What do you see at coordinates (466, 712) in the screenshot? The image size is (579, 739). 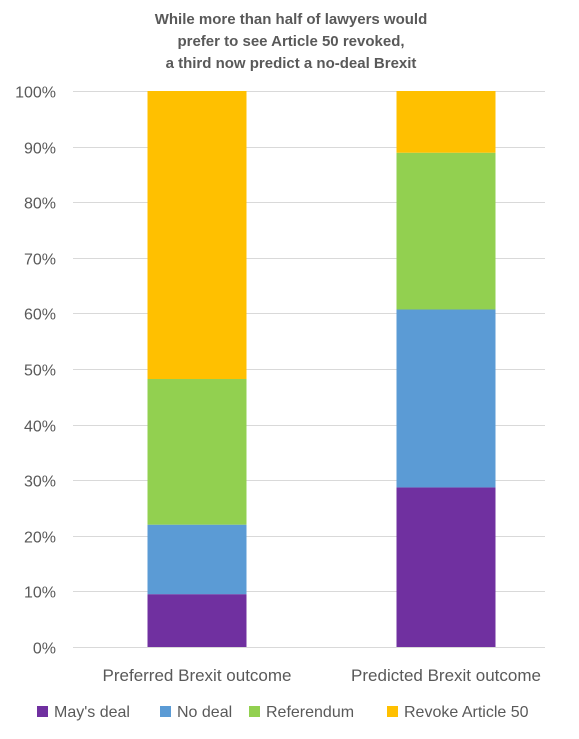 I see `legend-label: Revoke Article 50` at bounding box center [466, 712].